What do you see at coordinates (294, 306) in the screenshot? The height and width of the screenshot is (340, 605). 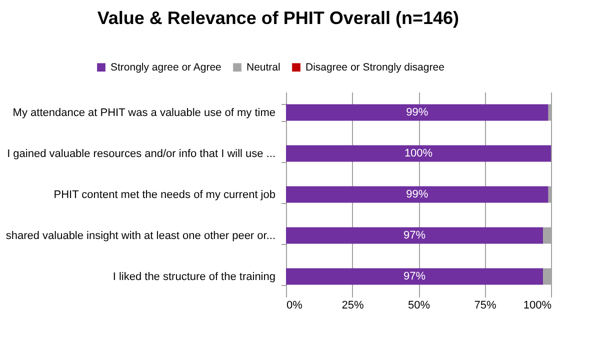 I see `x-tick-label: 0%` at bounding box center [294, 306].